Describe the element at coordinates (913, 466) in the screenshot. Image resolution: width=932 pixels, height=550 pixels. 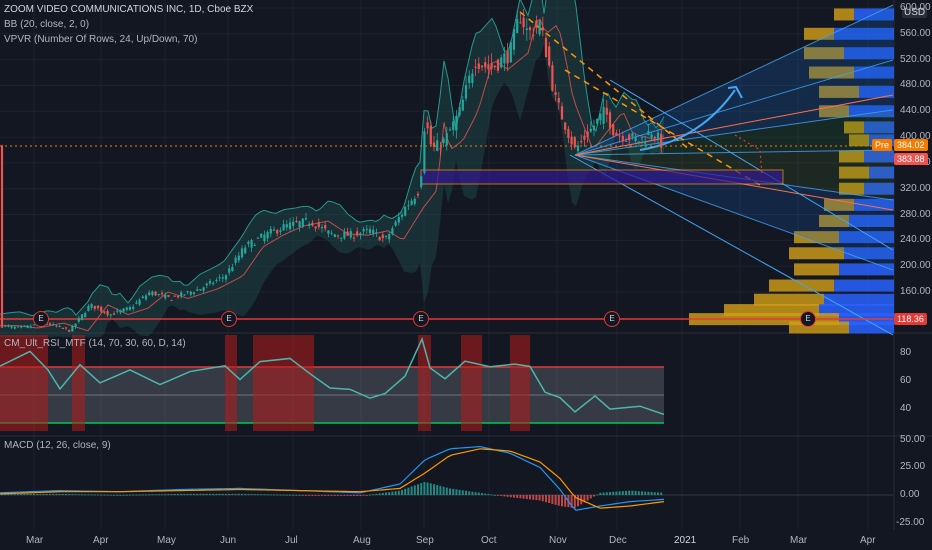
I see `macd-tick-label: 25.00` at that location.